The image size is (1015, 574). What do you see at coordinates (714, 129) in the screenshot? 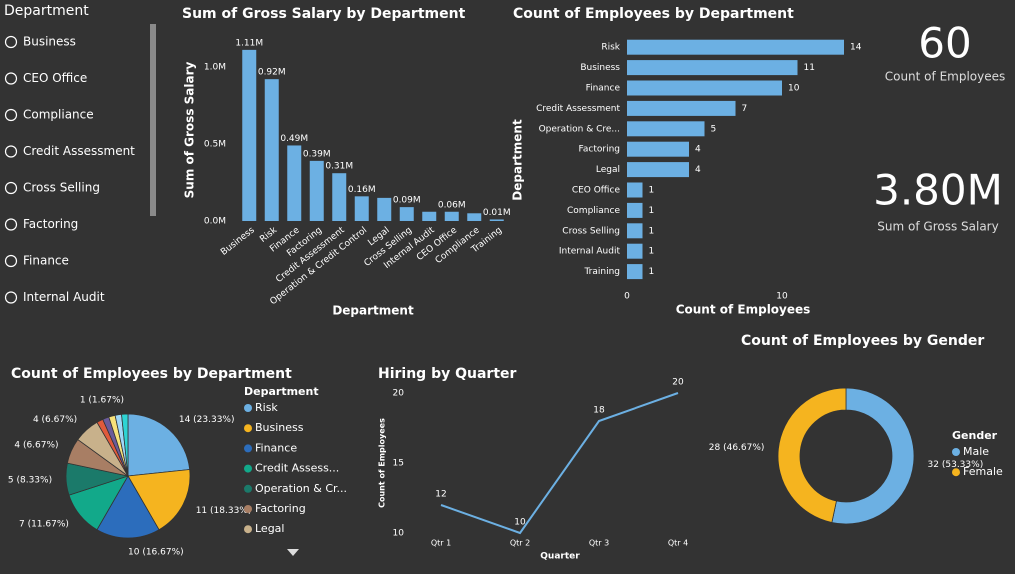
I see `value-label: 5` at bounding box center [714, 129].